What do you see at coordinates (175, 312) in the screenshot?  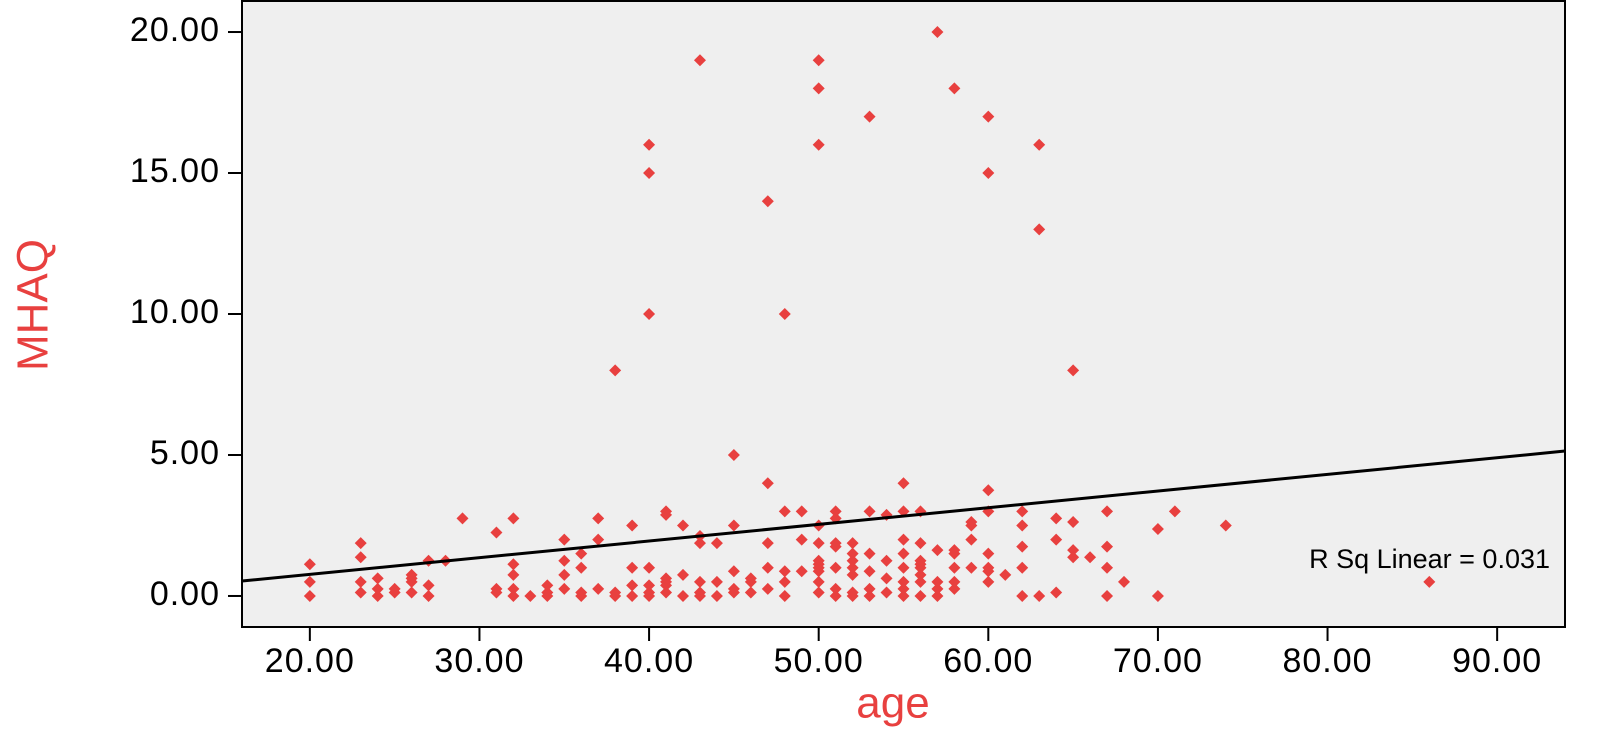 I see `y-tick-label: 10.00` at bounding box center [175, 312].